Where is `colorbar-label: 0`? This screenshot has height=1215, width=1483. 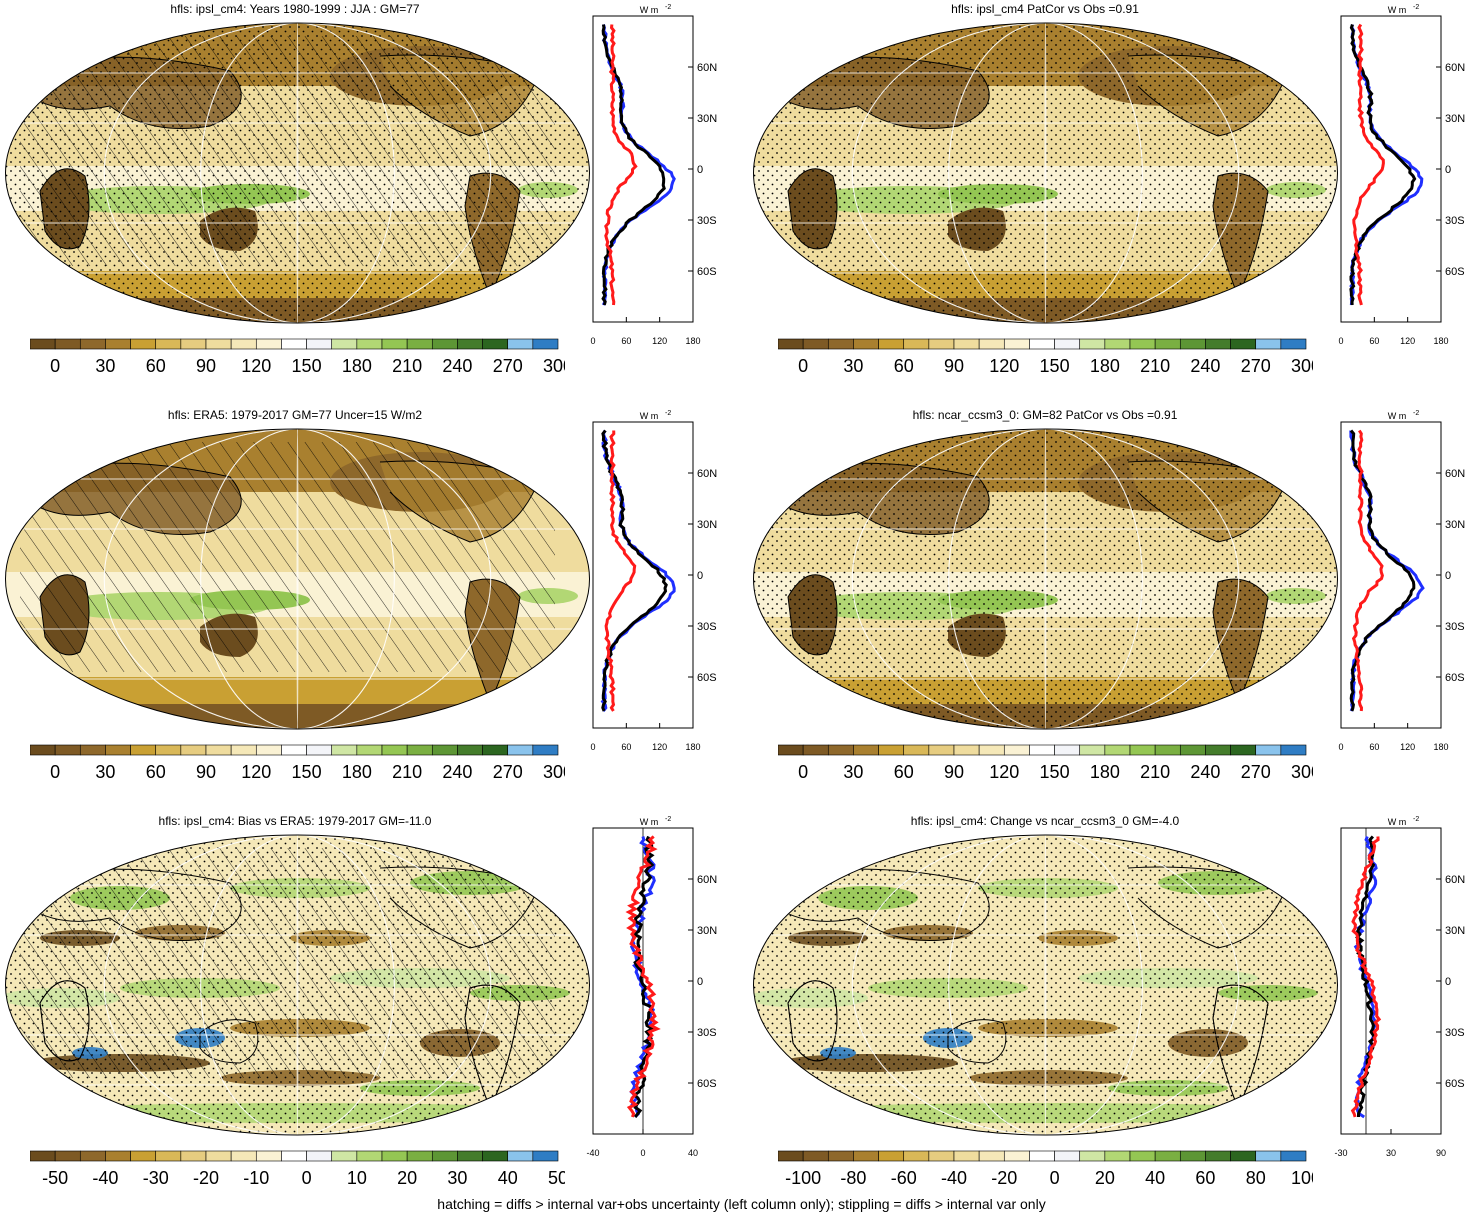
colorbar-label: 0 is located at coordinates (803, 366).